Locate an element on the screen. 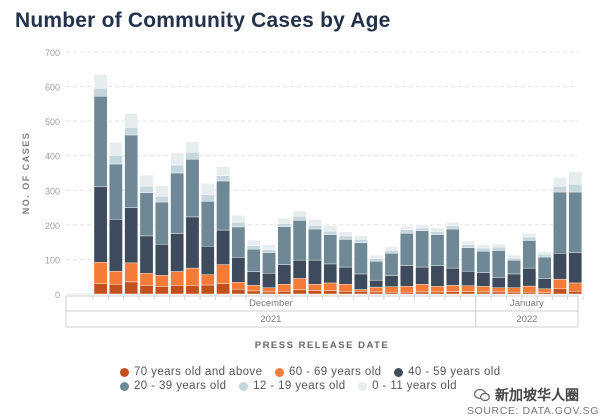  source-note: SOURCE: DATA.GOV.SG is located at coordinates (533, 411).